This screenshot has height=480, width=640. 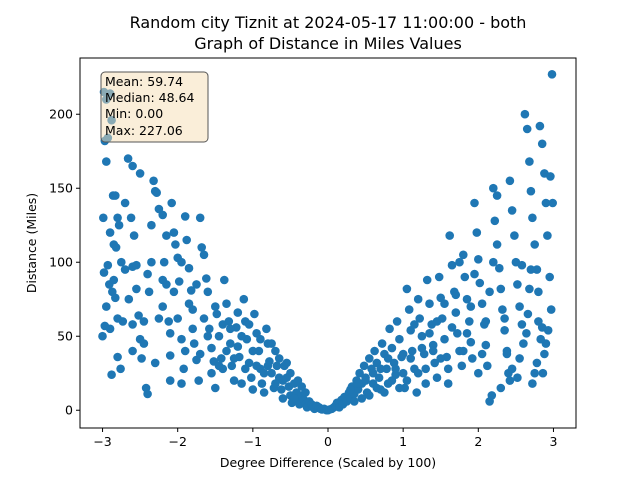 I want to click on stats-mean: Mean: 59.74, so click(x=144, y=81).